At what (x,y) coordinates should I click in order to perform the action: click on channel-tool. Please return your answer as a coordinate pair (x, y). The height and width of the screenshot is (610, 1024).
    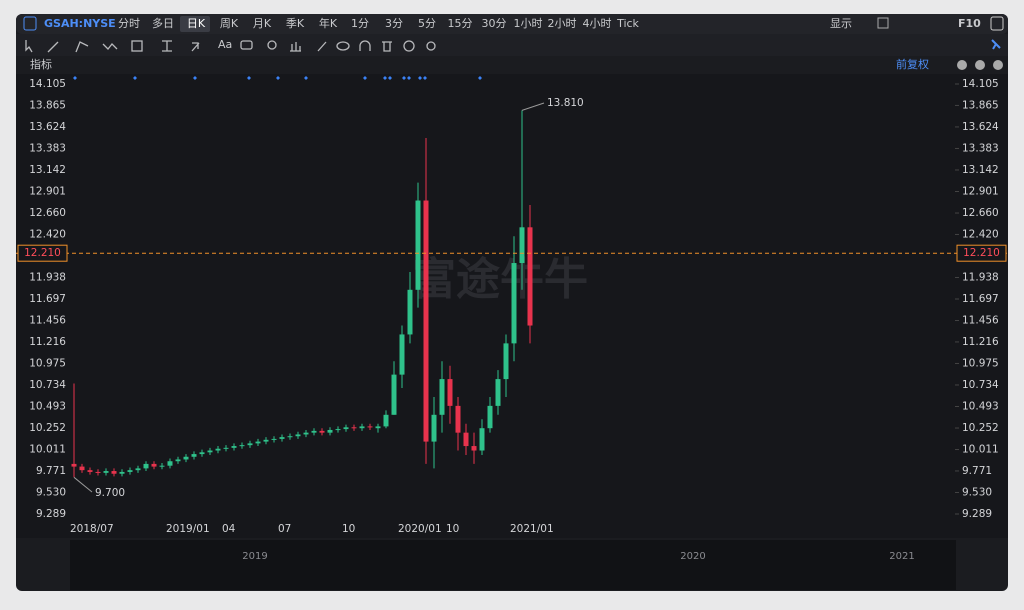
    Looking at the image, I should click on (82, 47).